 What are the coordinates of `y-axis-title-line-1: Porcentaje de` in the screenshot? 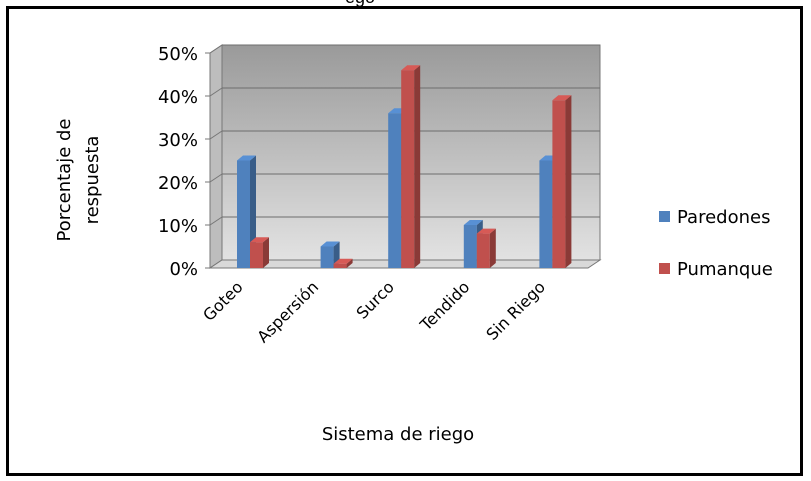 It's located at (64, 180).